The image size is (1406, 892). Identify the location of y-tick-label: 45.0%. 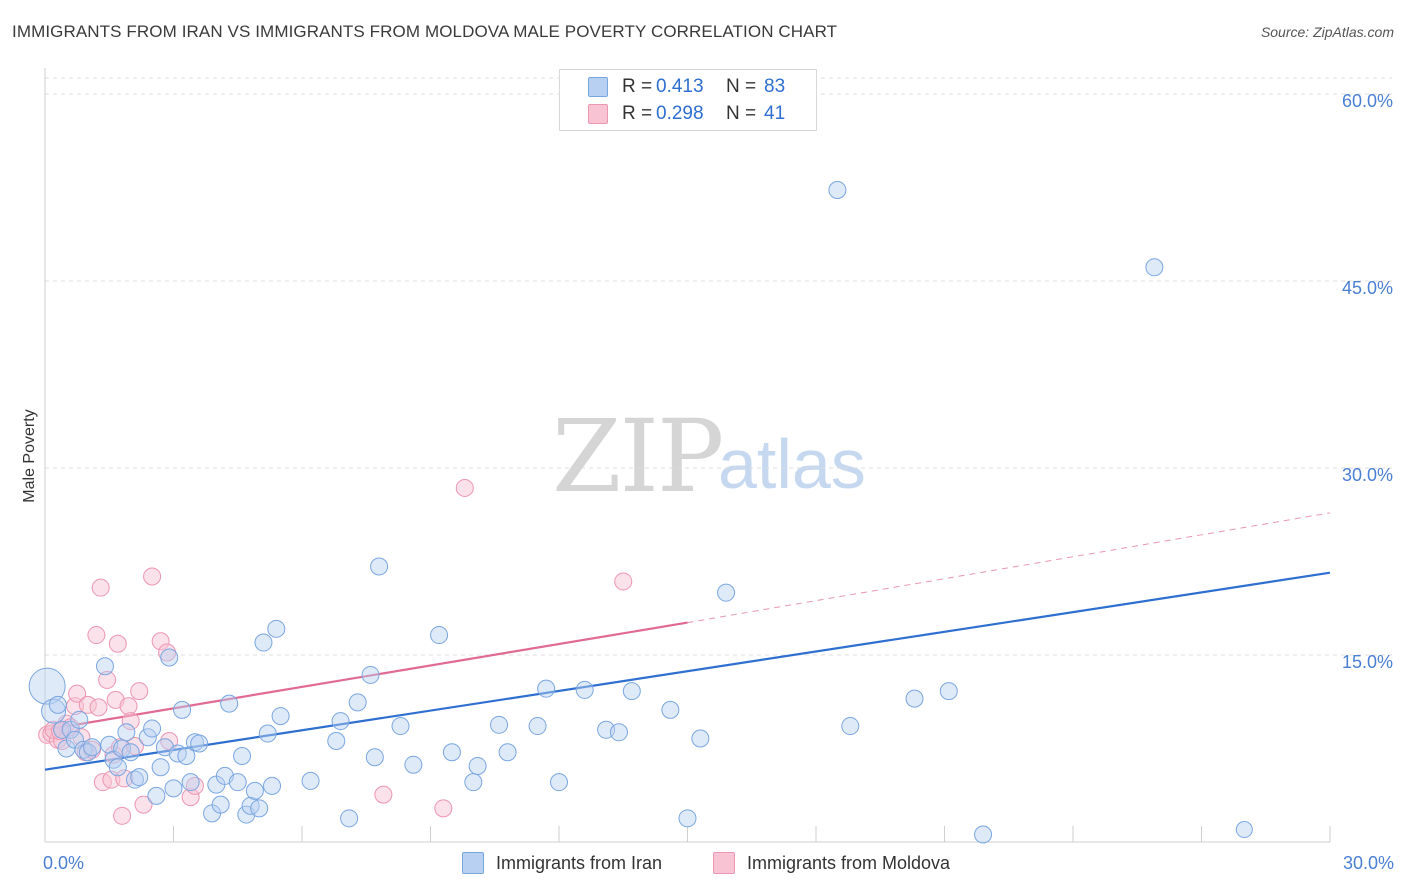
(1367, 288).